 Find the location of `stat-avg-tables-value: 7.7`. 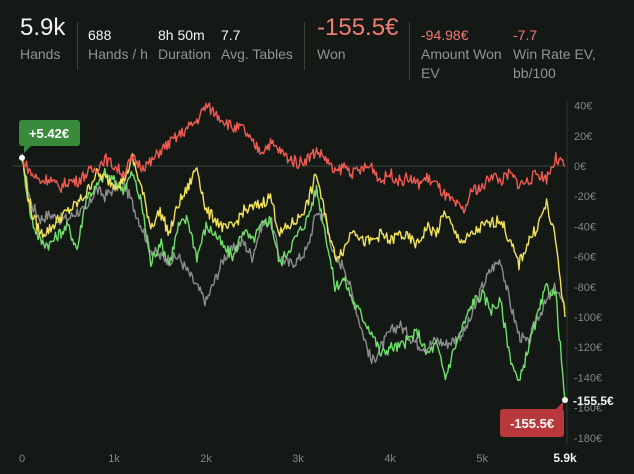

stat-avg-tables-value: 7.7 is located at coordinates (231, 35).